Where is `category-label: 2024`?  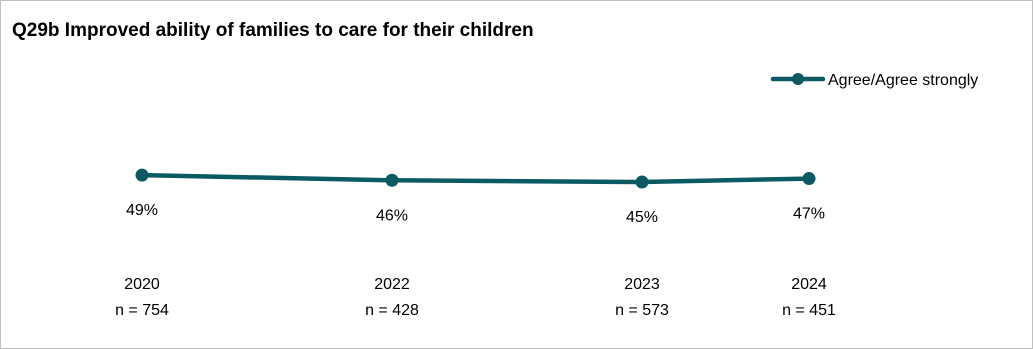 category-label: 2024 is located at coordinates (809, 284).